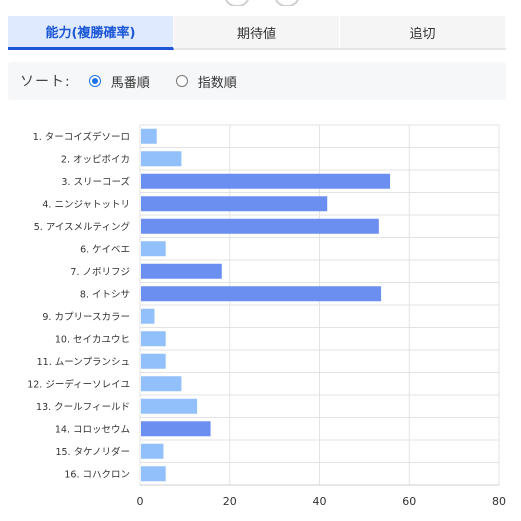 This screenshot has width=521, height=521. What do you see at coordinates (181, 81) in the screenshot?
I see `radio-button-index` at bounding box center [181, 81].